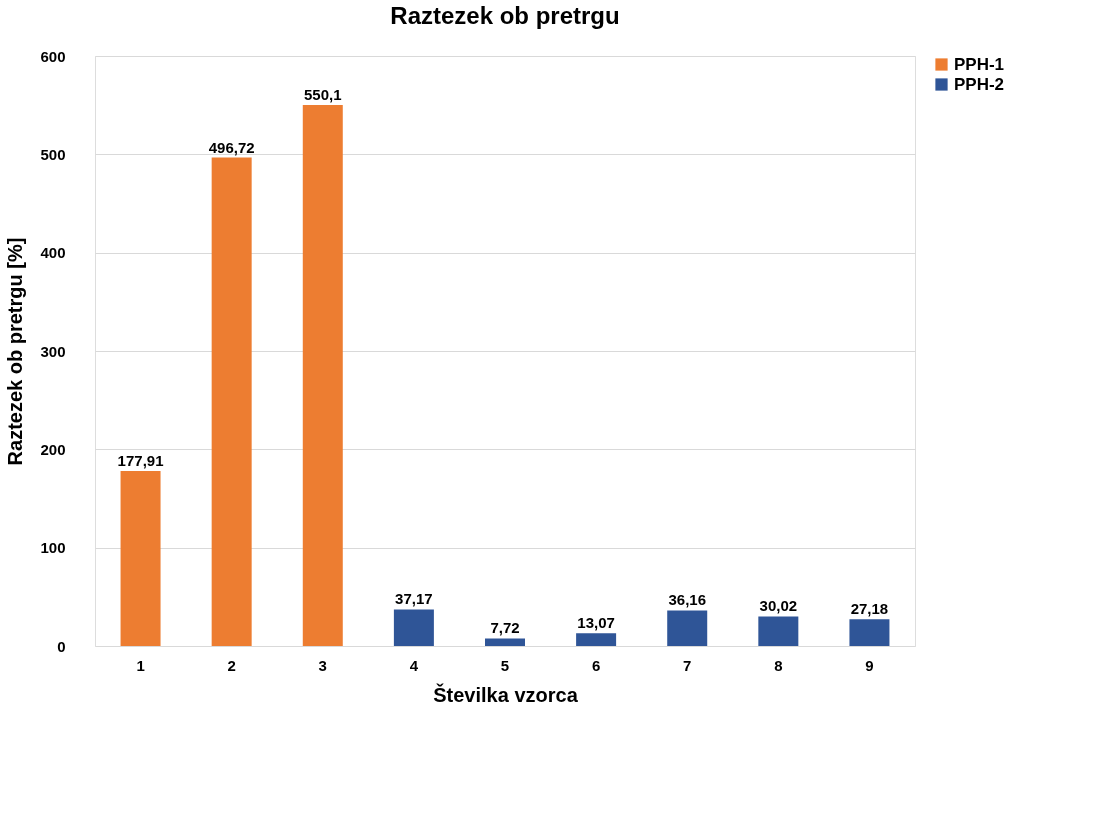 Image resolution: width=1118 pixels, height=816 pixels. Describe the element at coordinates (505, 665) in the screenshot. I see `x-tick-label: 5` at that location.